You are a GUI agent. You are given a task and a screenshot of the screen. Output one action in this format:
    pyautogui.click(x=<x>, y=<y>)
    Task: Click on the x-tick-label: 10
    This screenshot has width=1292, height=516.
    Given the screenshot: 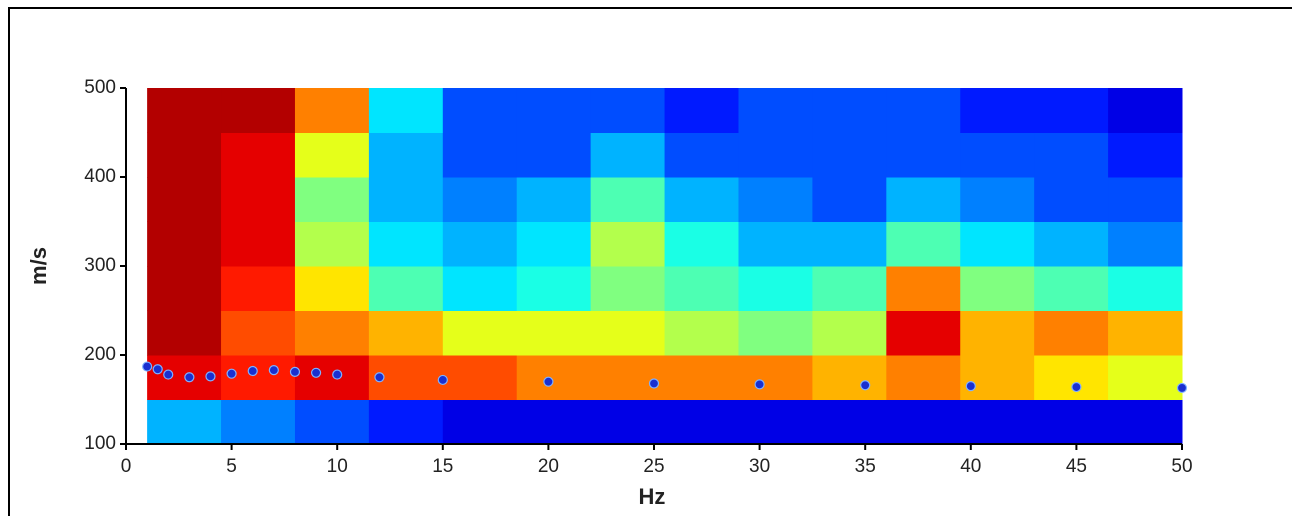 What is the action you would take?
    pyautogui.click(x=337, y=466)
    